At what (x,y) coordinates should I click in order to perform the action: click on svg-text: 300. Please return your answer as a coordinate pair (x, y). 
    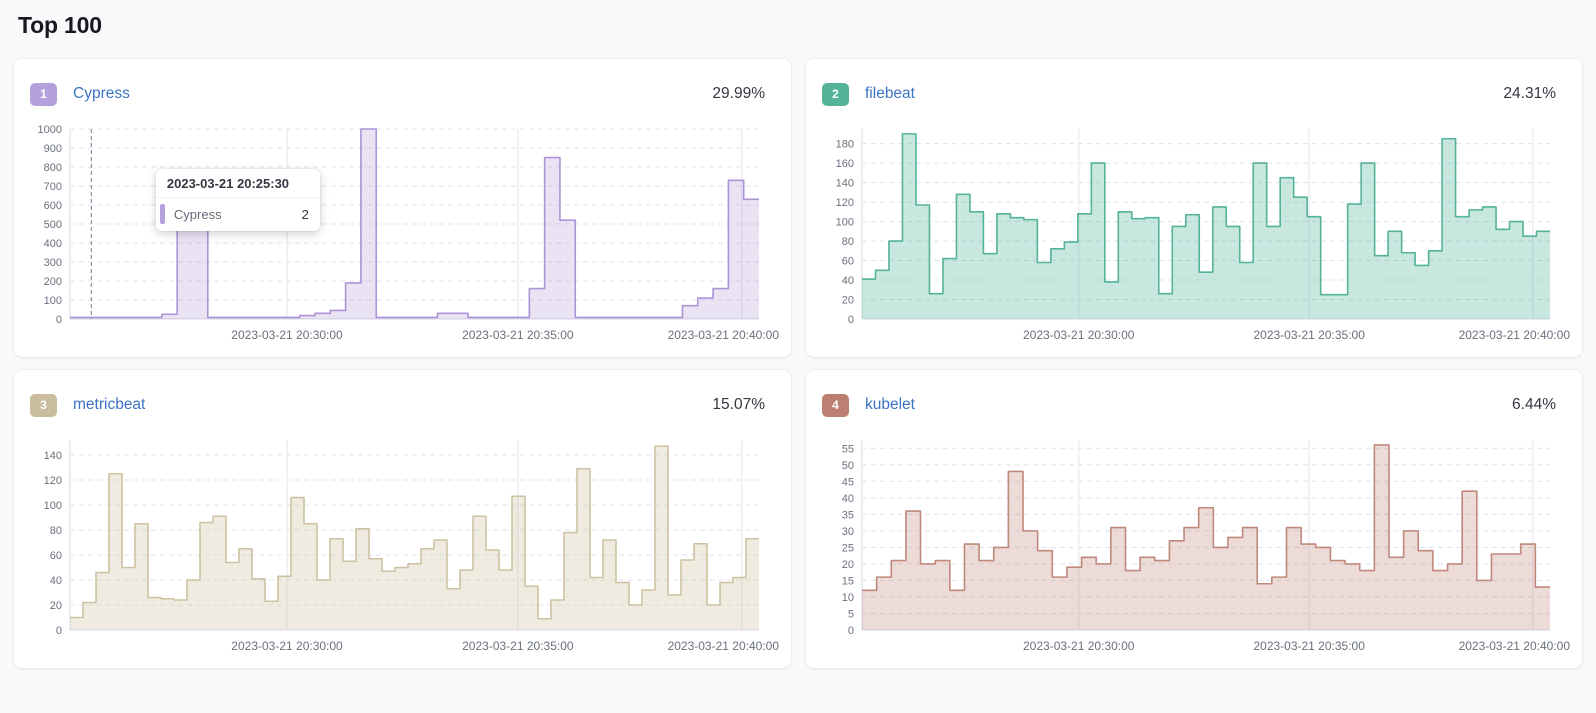
    Looking at the image, I should click on (53, 263).